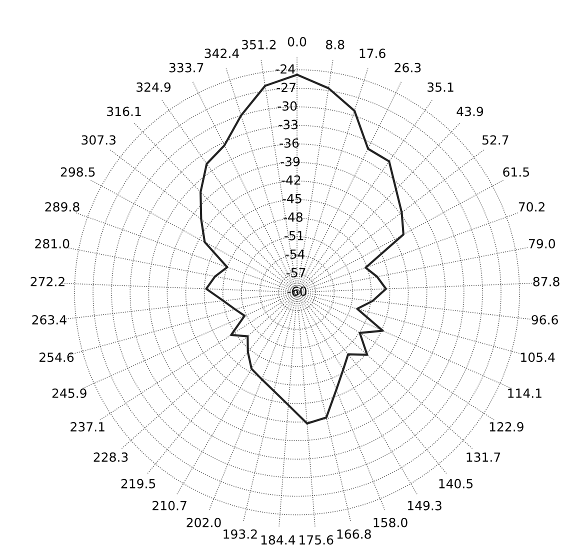 The width and height of the screenshot is (579, 552). Describe the element at coordinates (69, 393) in the screenshot. I see `spoke-label: 245.9` at that location.